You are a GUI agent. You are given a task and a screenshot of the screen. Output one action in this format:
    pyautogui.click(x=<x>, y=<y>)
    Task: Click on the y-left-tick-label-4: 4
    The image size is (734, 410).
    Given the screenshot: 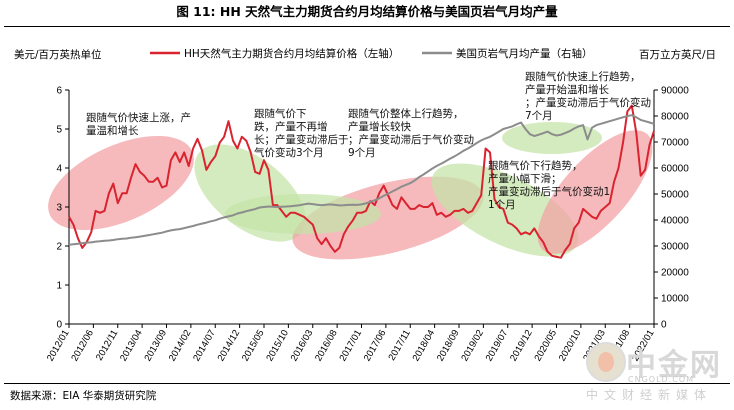 What is the action you would take?
    pyautogui.click(x=59, y=169)
    